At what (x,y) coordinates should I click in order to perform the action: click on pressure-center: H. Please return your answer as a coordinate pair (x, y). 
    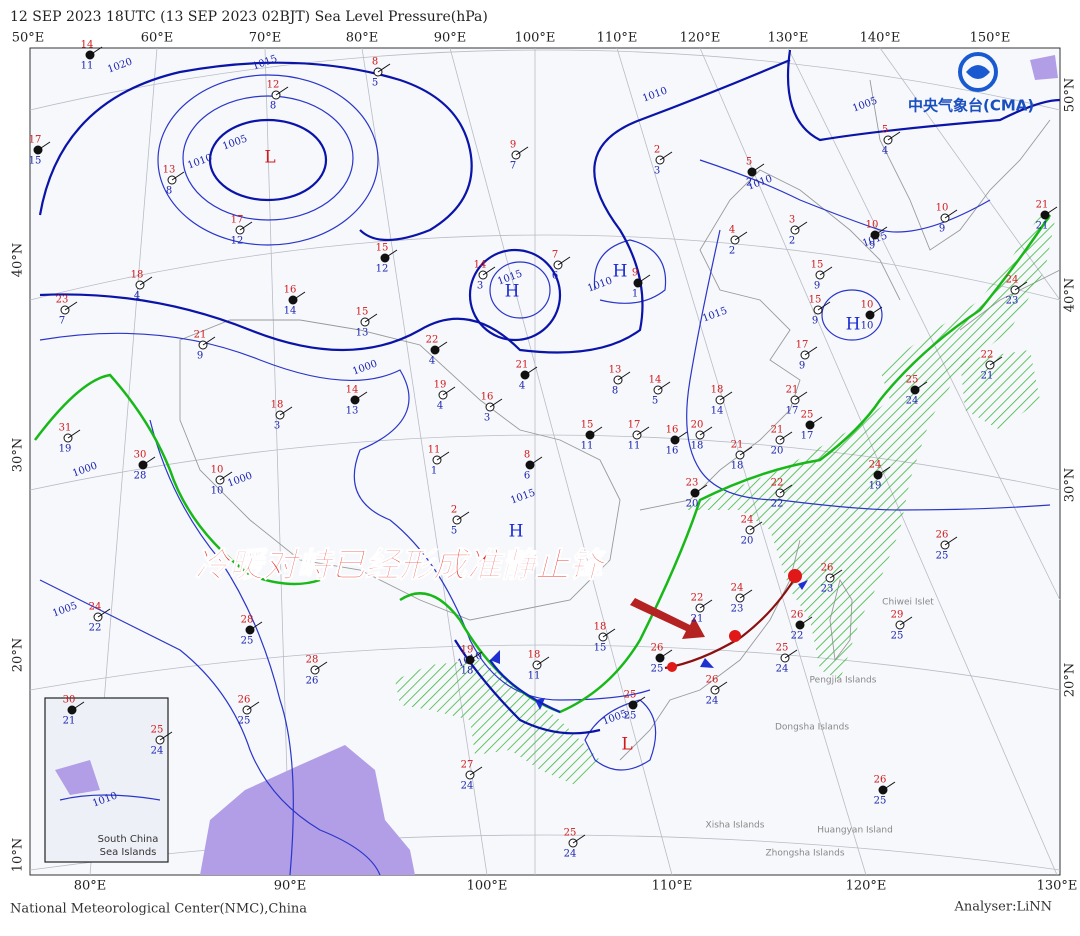
    Looking at the image, I should click on (516, 532).